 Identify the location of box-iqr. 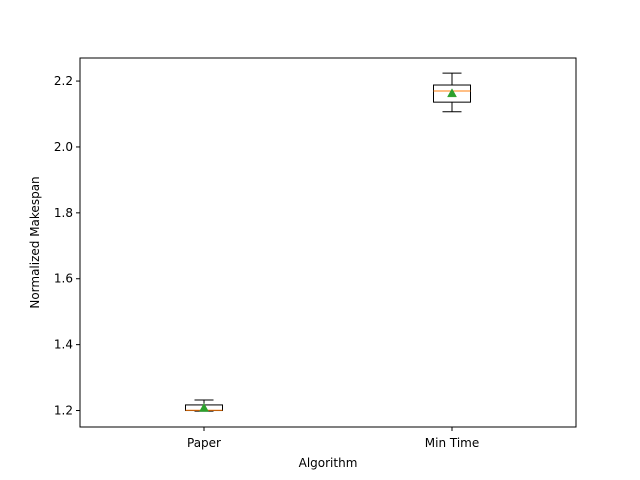
(452, 93).